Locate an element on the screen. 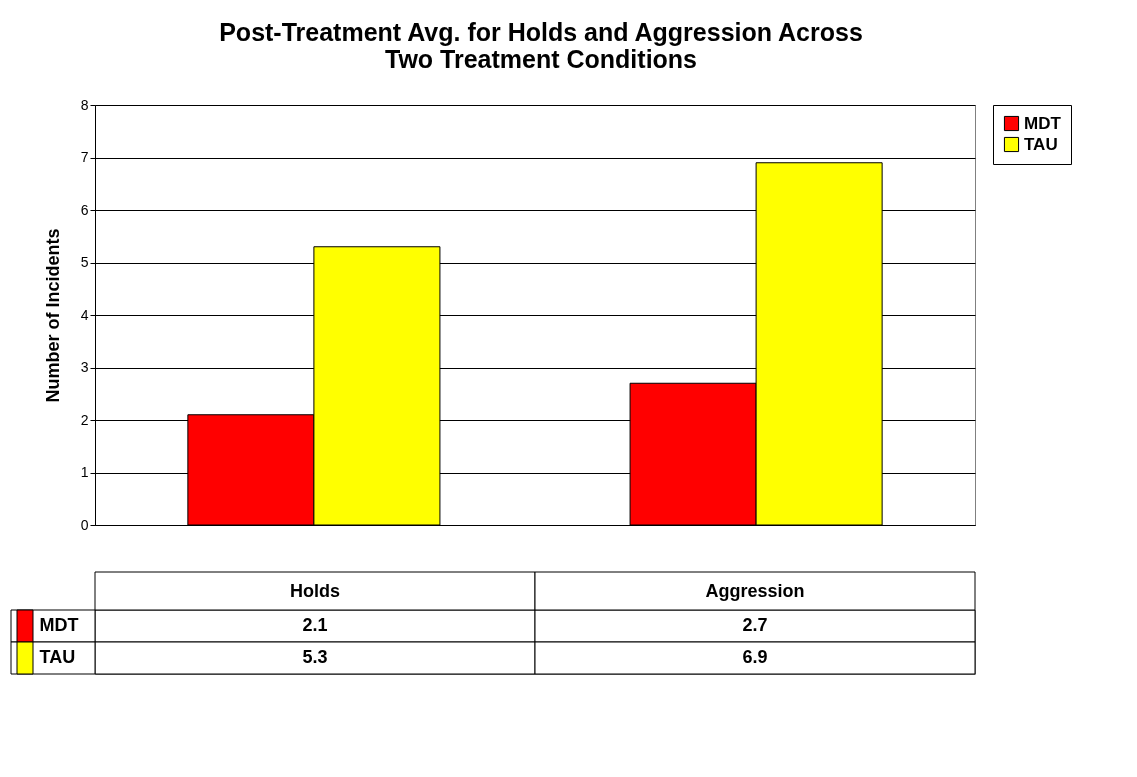 The height and width of the screenshot is (777, 1137). y-axis-title: Number of Incidents is located at coordinates (52, 315).